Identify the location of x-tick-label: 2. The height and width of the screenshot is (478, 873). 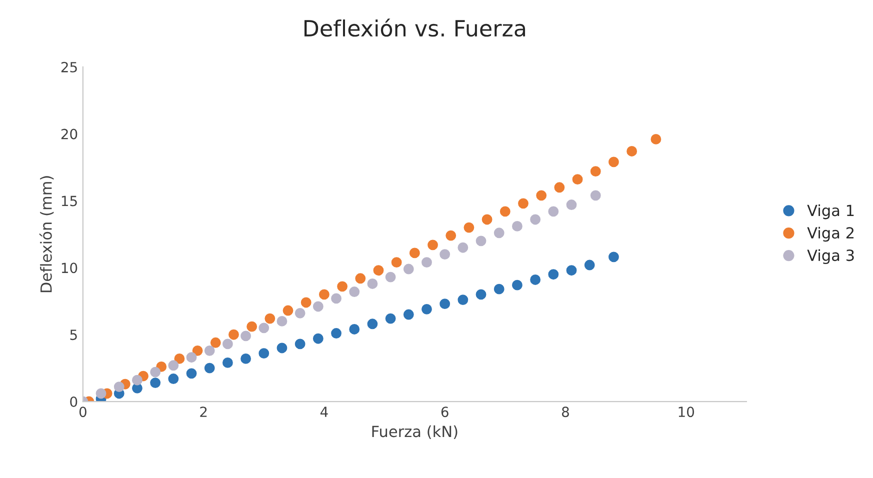
(203, 411).